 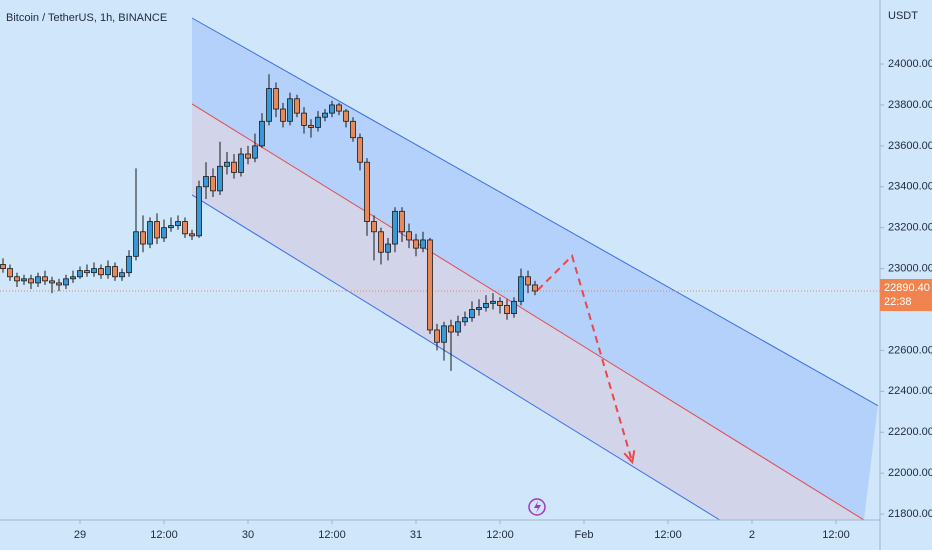 What do you see at coordinates (910, 268) in the screenshot?
I see `y-tick-label: 23000.00` at bounding box center [910, 268].